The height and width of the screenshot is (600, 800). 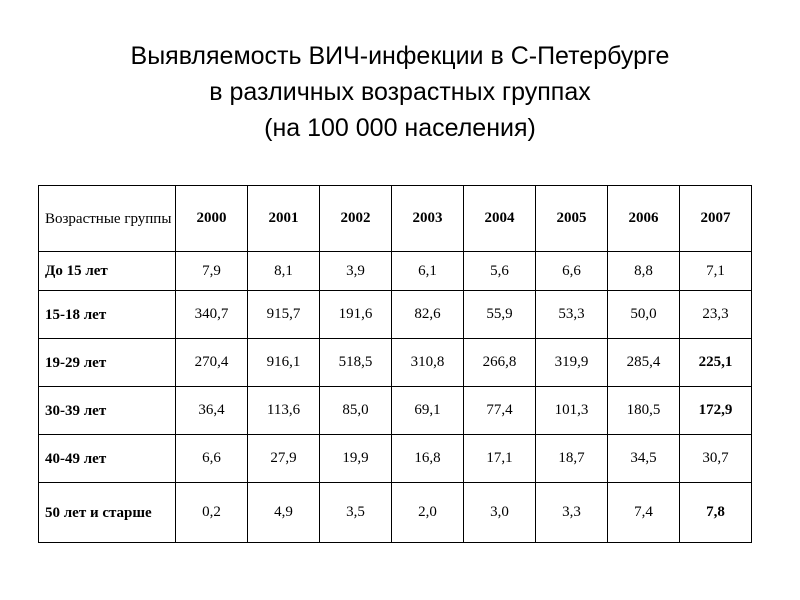 What do you see at coordinates (211, 271) in the screenshot?
I see `table-cell: 7,9` at bounding box center [211, 271].